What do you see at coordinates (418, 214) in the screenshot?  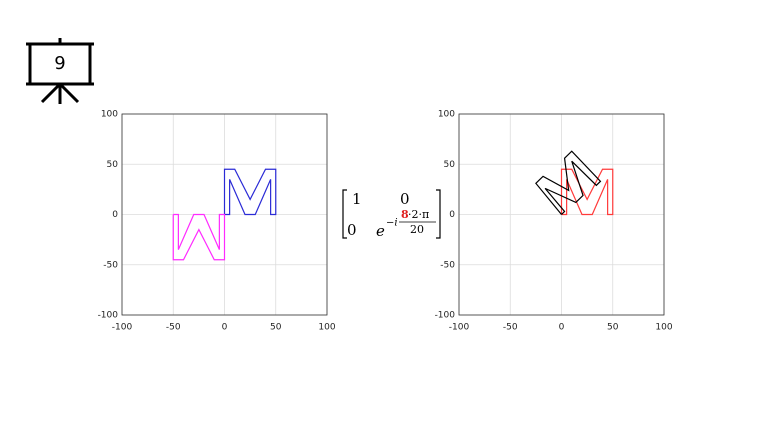 I see `matrix-numerator: ·2·π` at bounding box center [418, 214].